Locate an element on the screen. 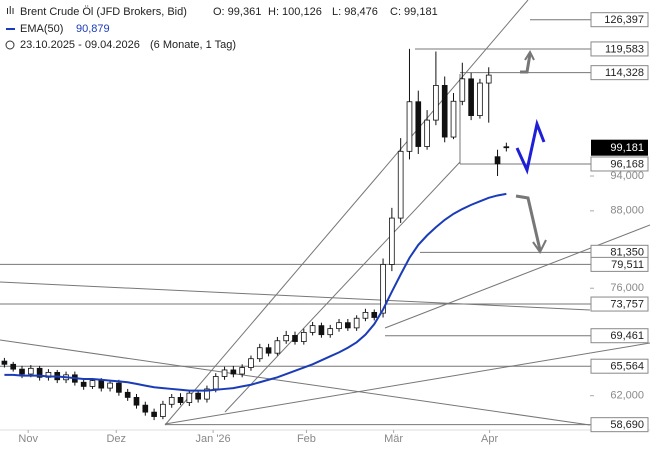 Image resolution: width=650 pixels, height=450 pixels. instrument-title: Brent Crude Öl (JFD Brokers, Bid) is located at coordinates (103, 12).